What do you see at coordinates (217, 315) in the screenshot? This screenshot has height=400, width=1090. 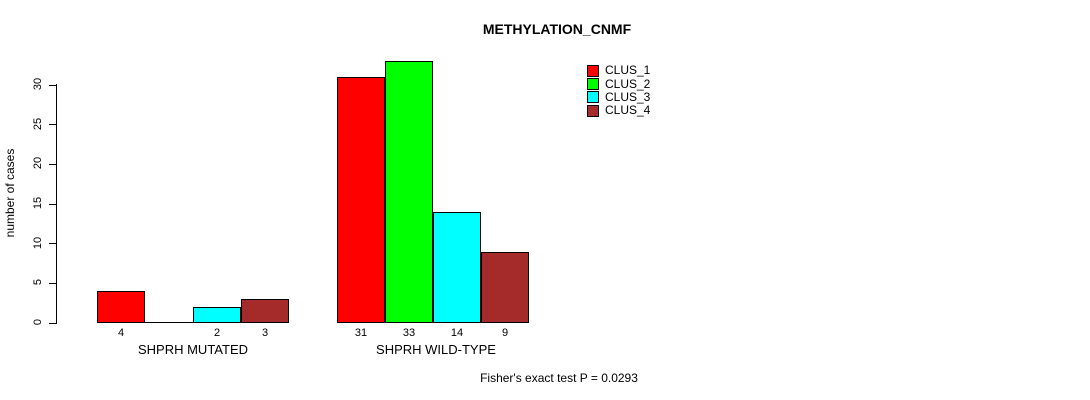 I see `bar-clus_3-group1` at bounding box center [217, 315].